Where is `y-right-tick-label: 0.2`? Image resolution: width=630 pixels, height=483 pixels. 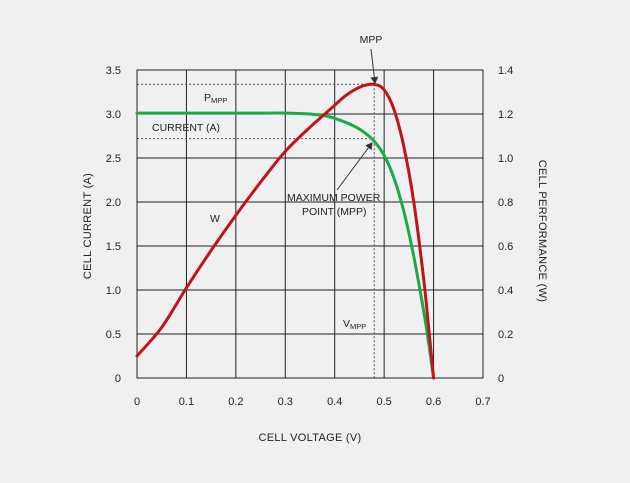
y-right-tick-label: 0.2 is located at coordinates (505, 335).